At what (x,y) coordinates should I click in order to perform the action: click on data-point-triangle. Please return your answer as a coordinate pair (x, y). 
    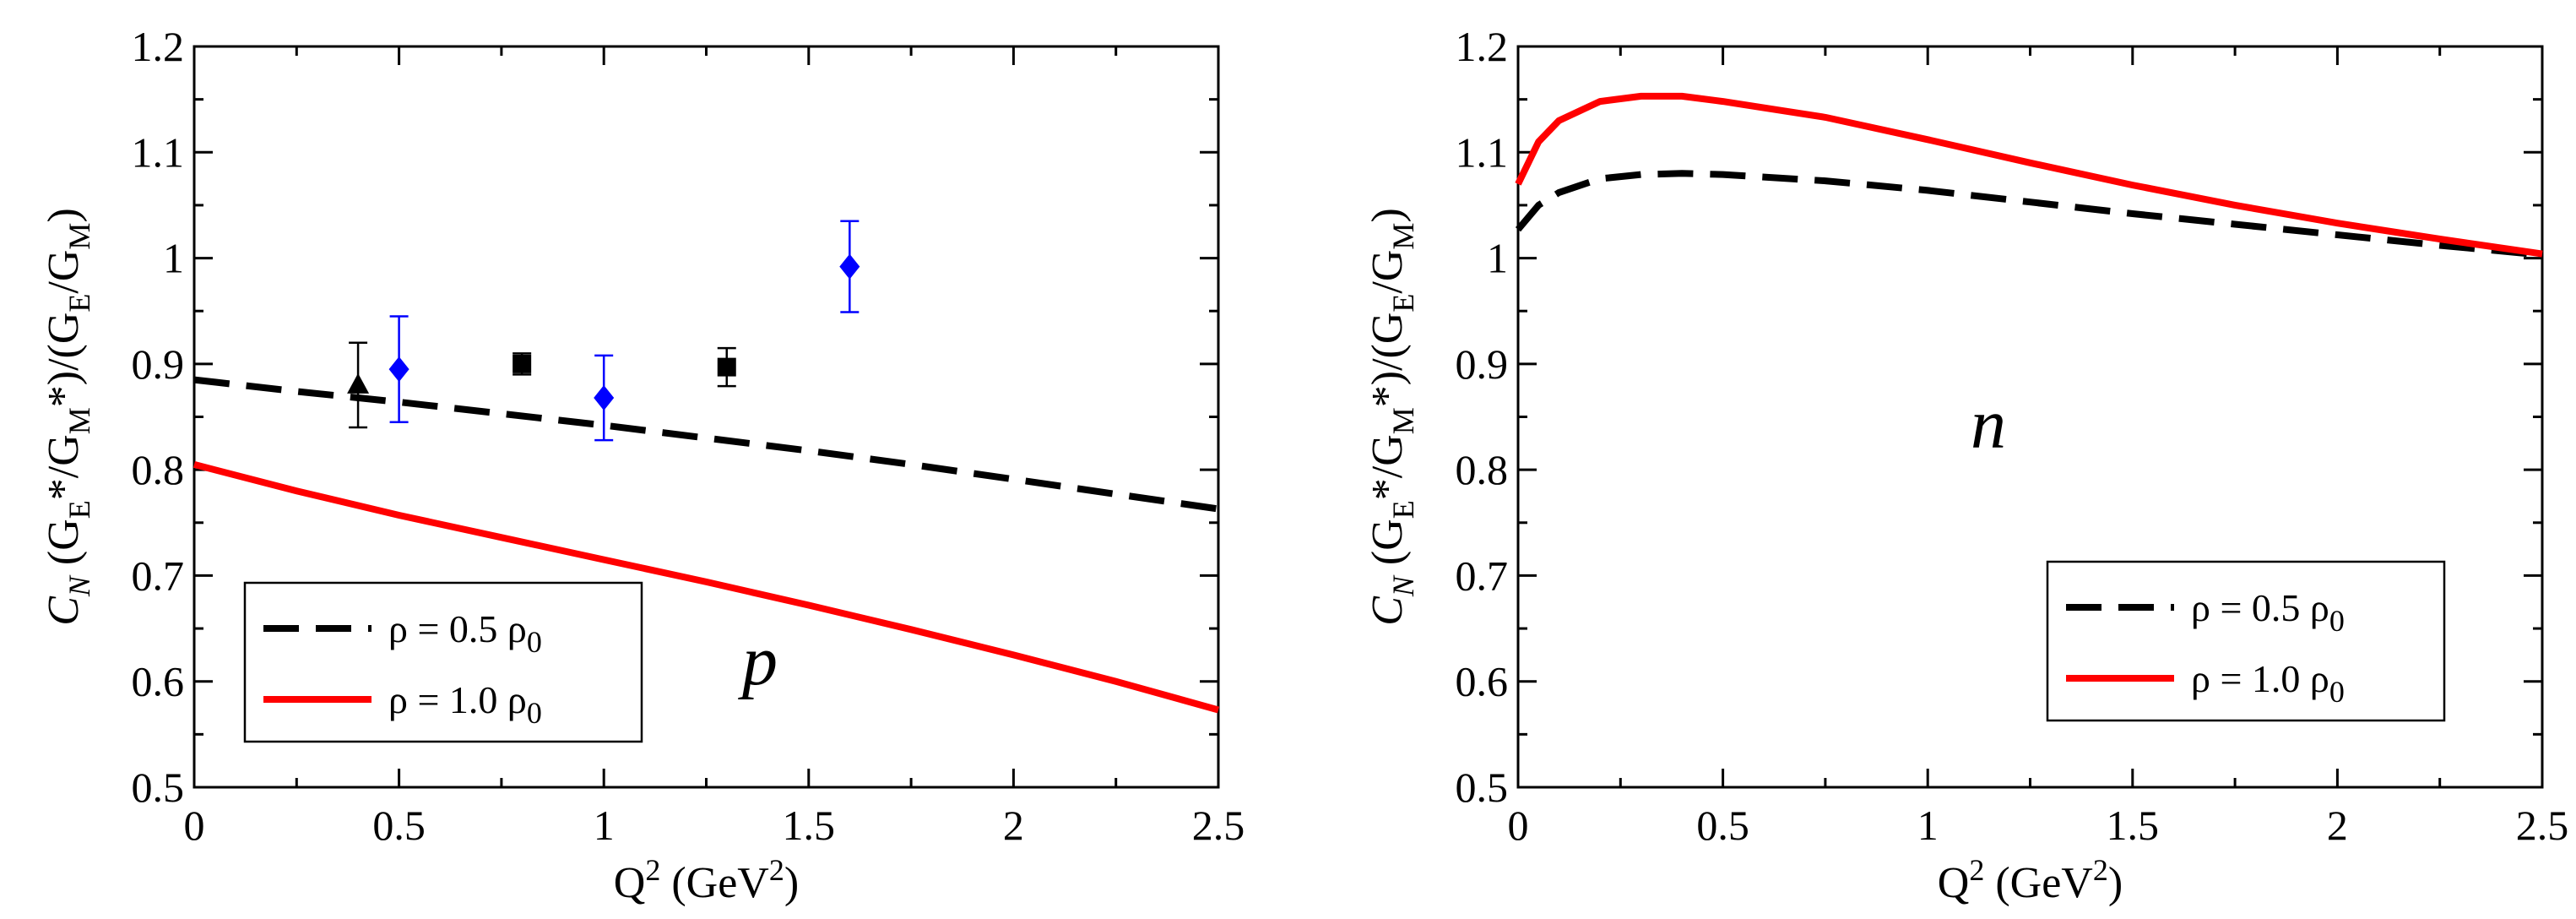
    Looking at the image, I should click on (358, 385).